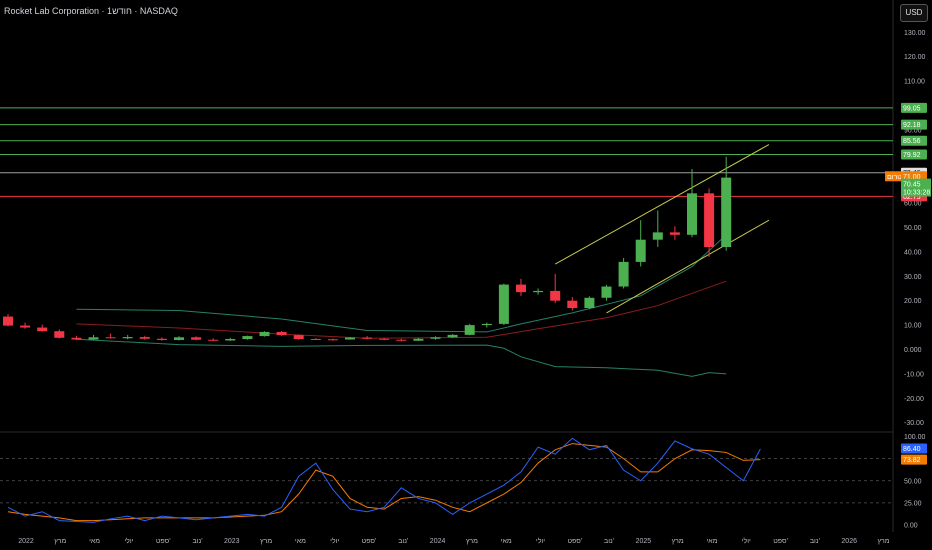  What do you see at coordinates (232, 541) in the screenshot?
I see `time-tick-label: 2023` at bounding box center [232, 541].